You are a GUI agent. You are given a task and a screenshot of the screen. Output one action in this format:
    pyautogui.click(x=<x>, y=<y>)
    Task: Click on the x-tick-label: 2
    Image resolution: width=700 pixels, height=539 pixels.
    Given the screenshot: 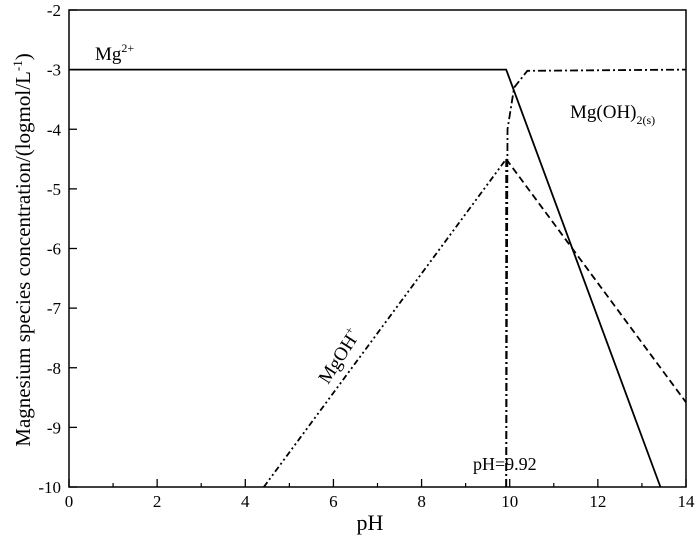 What is the action you would take?
    pyautogui.click(x=157, y=501)
    